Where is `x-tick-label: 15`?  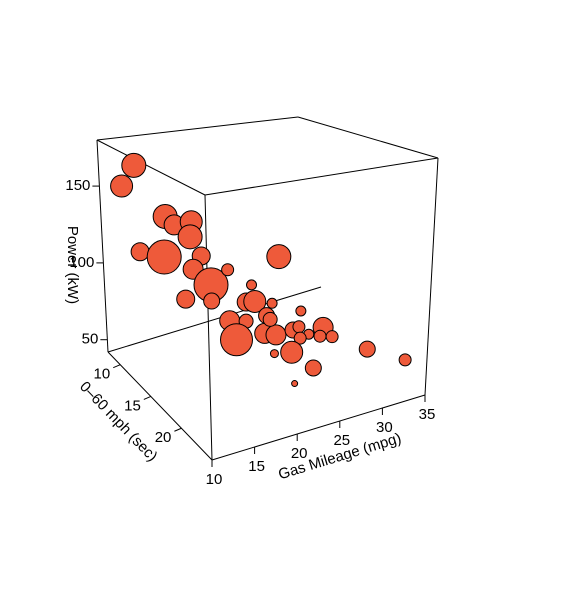 x-tick-label: 15 is located at coordinates (256, 466).